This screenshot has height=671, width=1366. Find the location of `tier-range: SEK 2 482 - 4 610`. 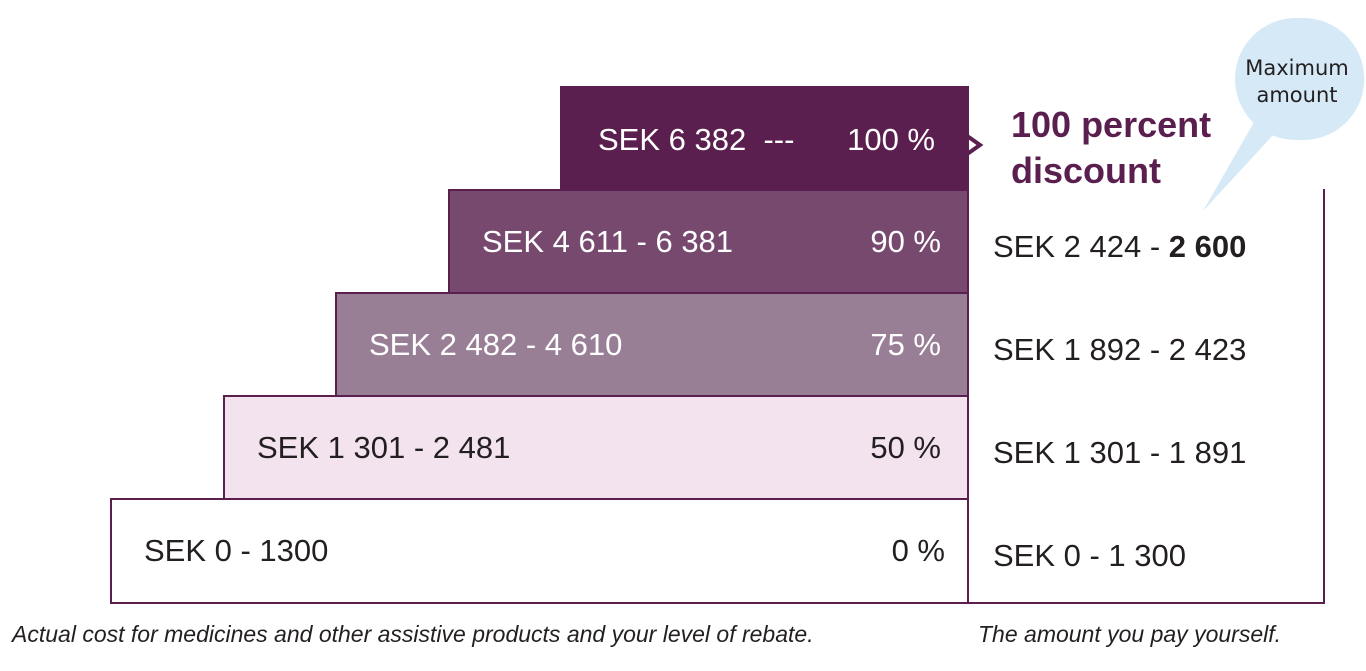

tier-range: SEK 2 482 - 4 610 is located at coordinates (496, 344).